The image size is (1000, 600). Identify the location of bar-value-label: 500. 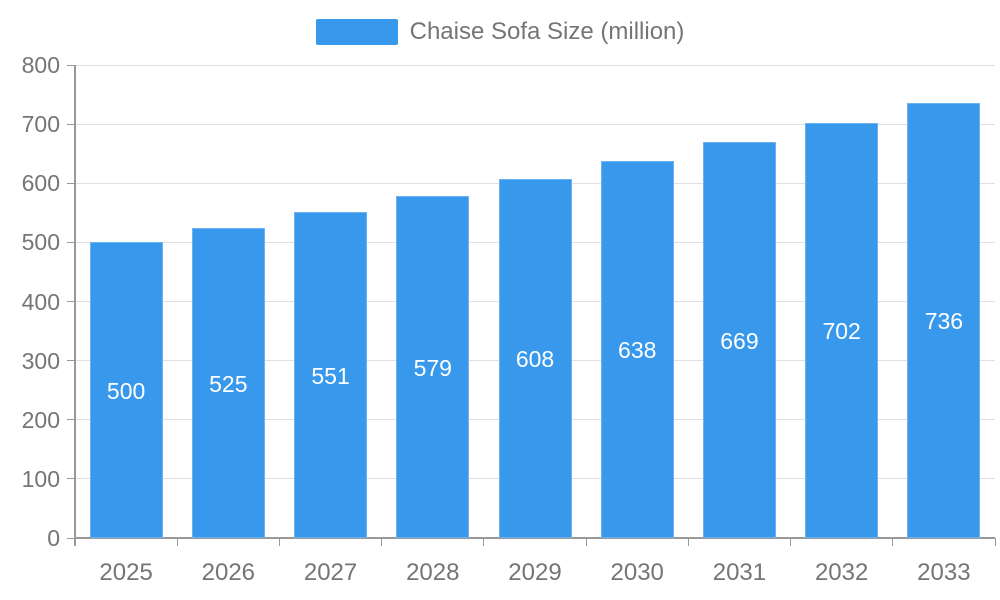
(126, 391).